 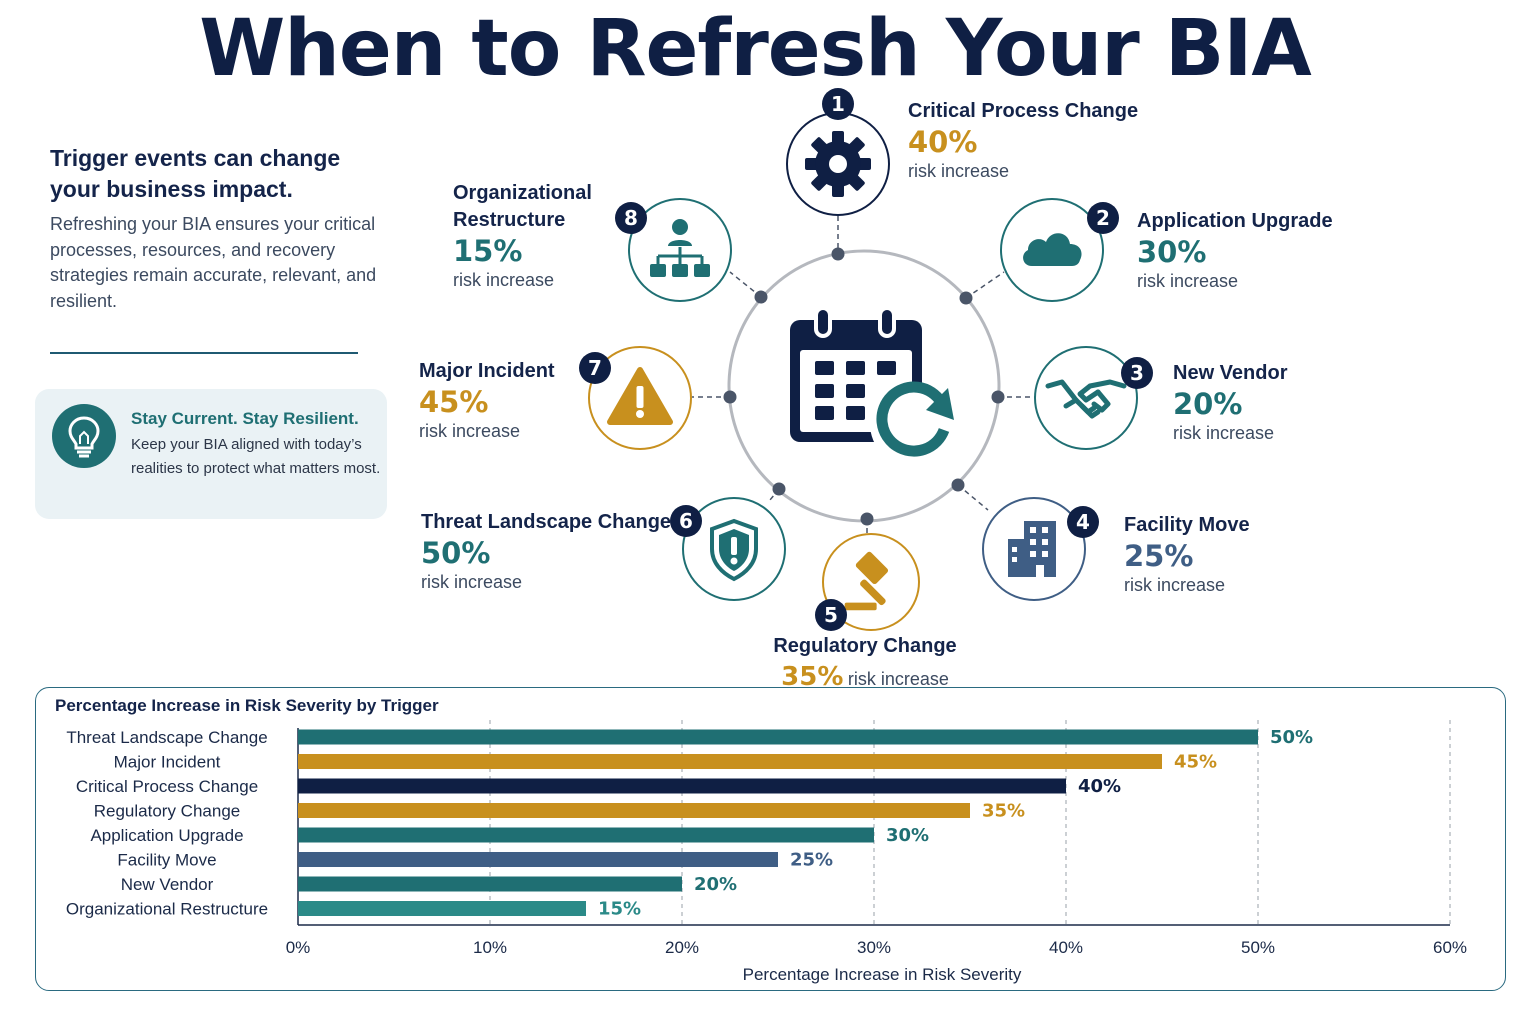 I want to click on badge-2: 2, so click(x=1103, y=218).